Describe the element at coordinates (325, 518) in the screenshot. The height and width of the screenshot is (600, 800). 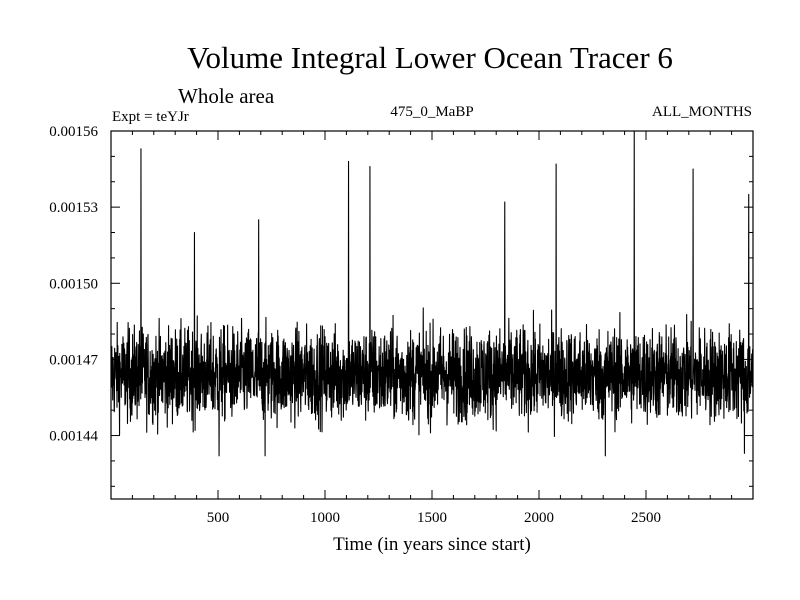
I see `x-tick-label: 1000` at that location.